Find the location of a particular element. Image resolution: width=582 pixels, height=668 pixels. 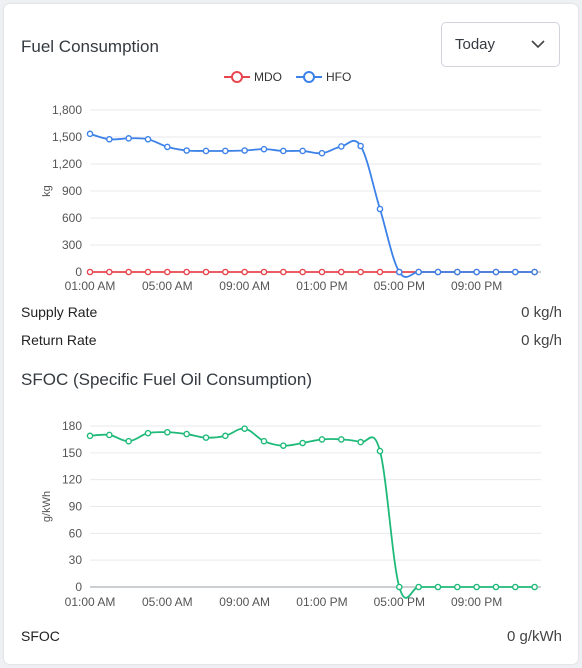

legend-item-hfo: HFO is located at coordinates (323, 77).